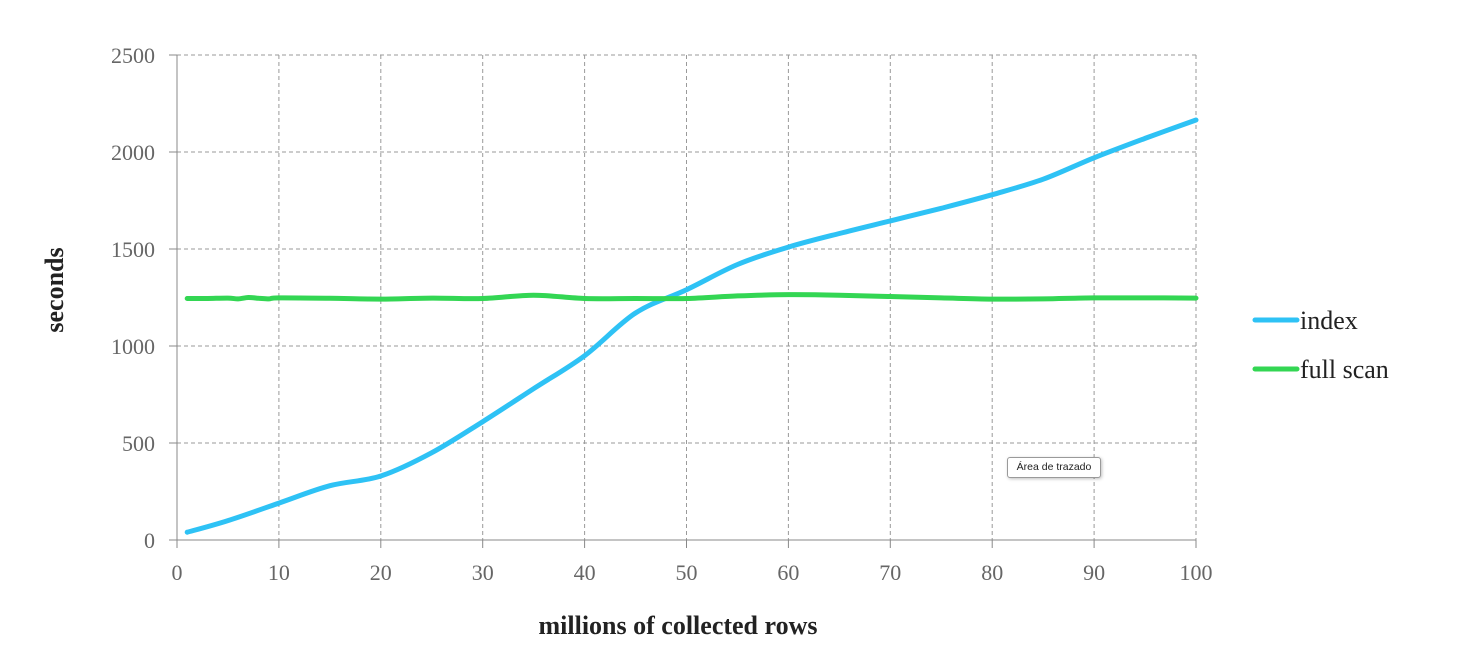 This screenshot has width=1465, height=665. Describe the element at coordinates (1094, 572) in the screenshot. I see `x-tick-label: 90` at that location.